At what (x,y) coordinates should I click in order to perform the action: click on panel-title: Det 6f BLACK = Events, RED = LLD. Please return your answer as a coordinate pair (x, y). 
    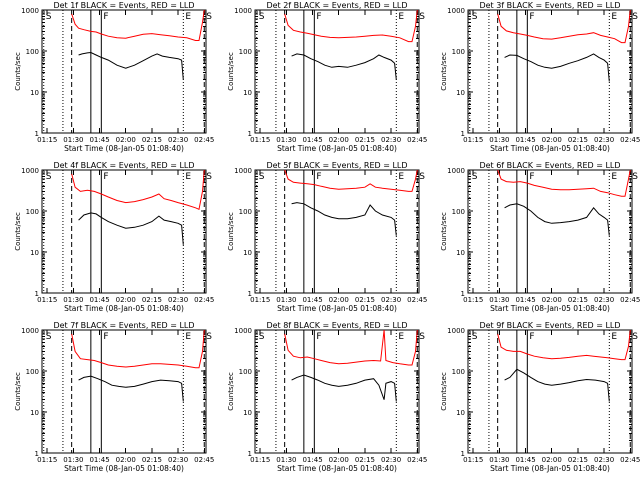
    Looking at the image, I should click on (549, 165).